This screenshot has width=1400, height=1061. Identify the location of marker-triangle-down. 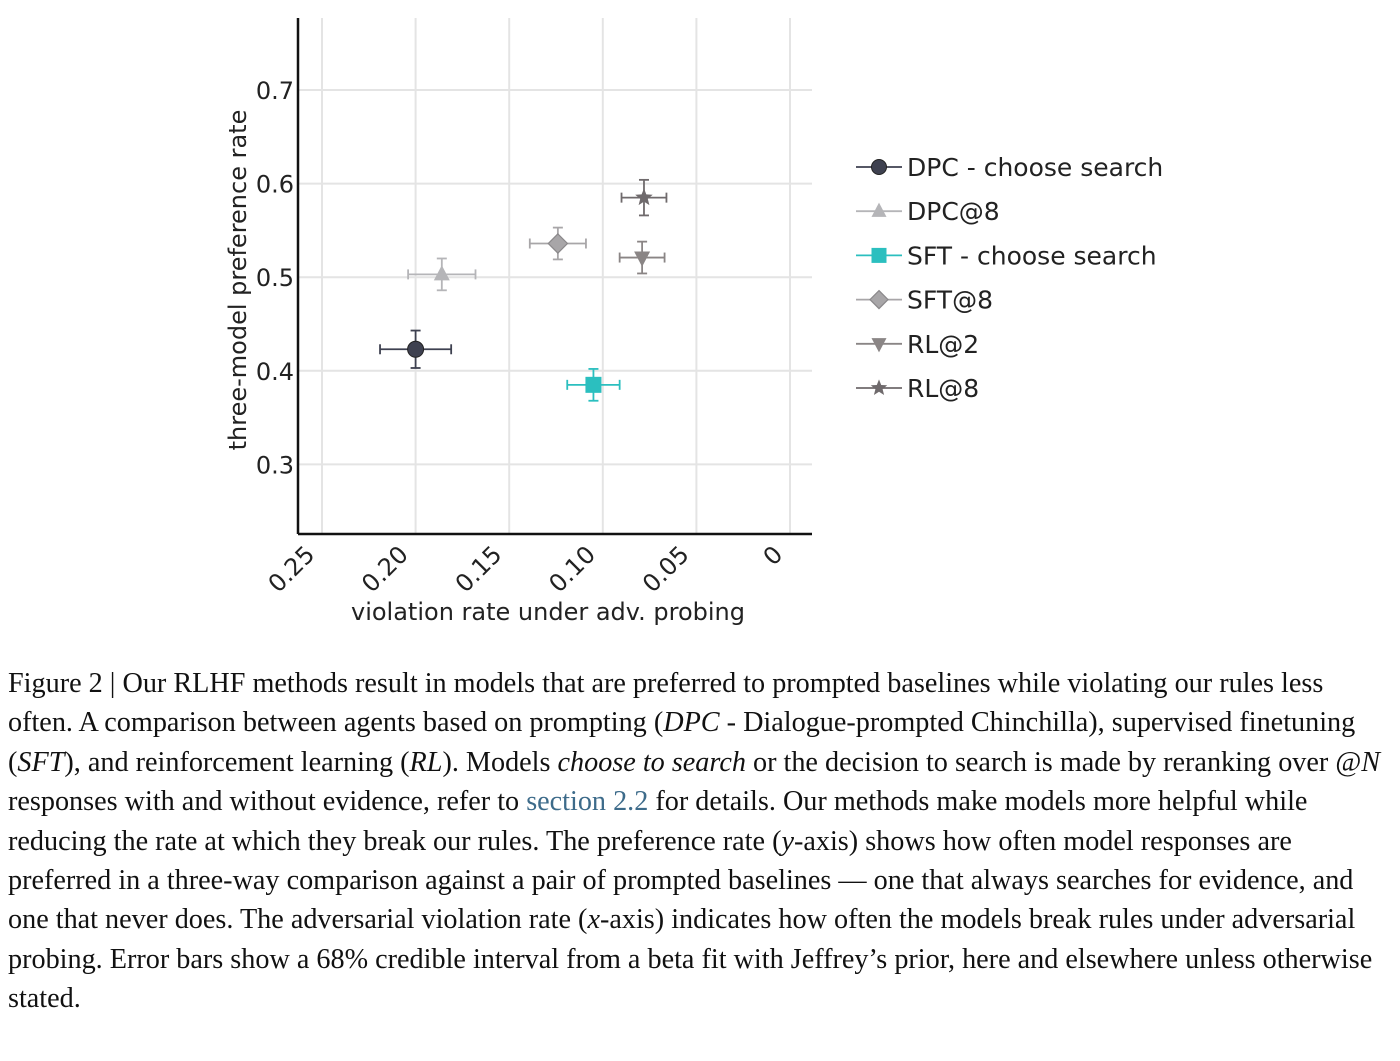
(642, 259).